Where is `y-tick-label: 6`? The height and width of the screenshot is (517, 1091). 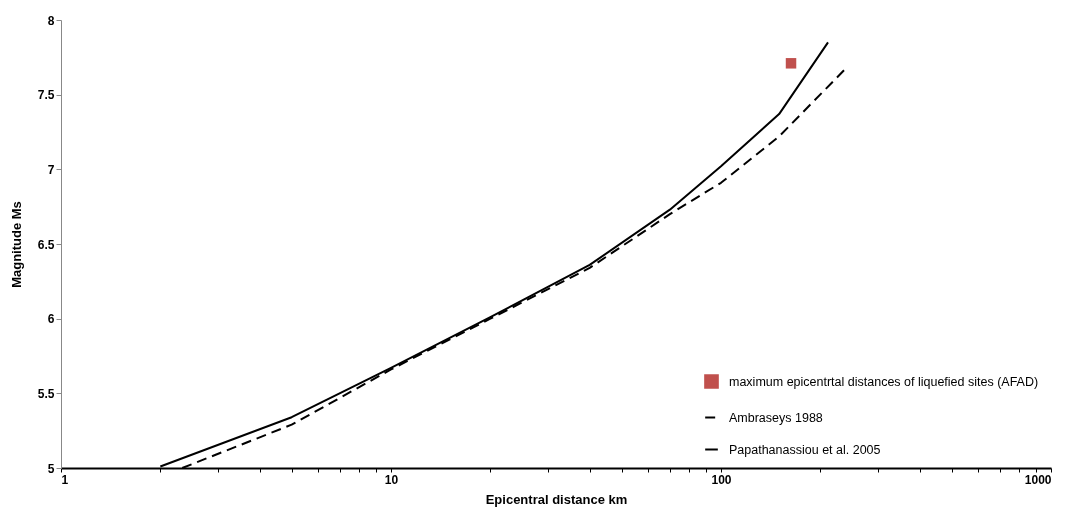 y-tick-label: 6 is located at coordinates (51, 319).